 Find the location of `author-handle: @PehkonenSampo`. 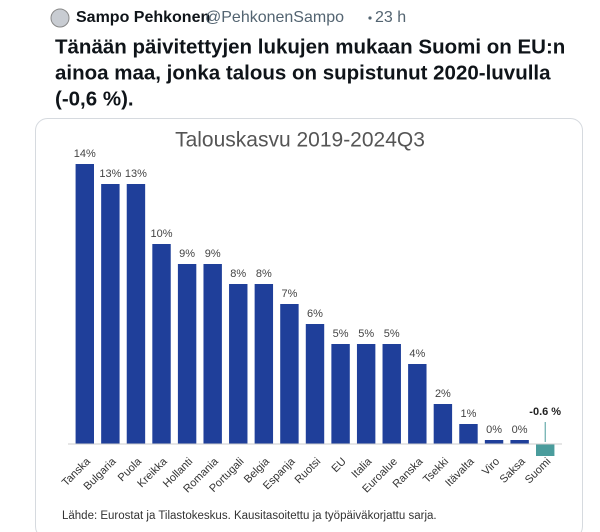

author-handle: @PehkonenSampo is located at coordinates (274, 17).